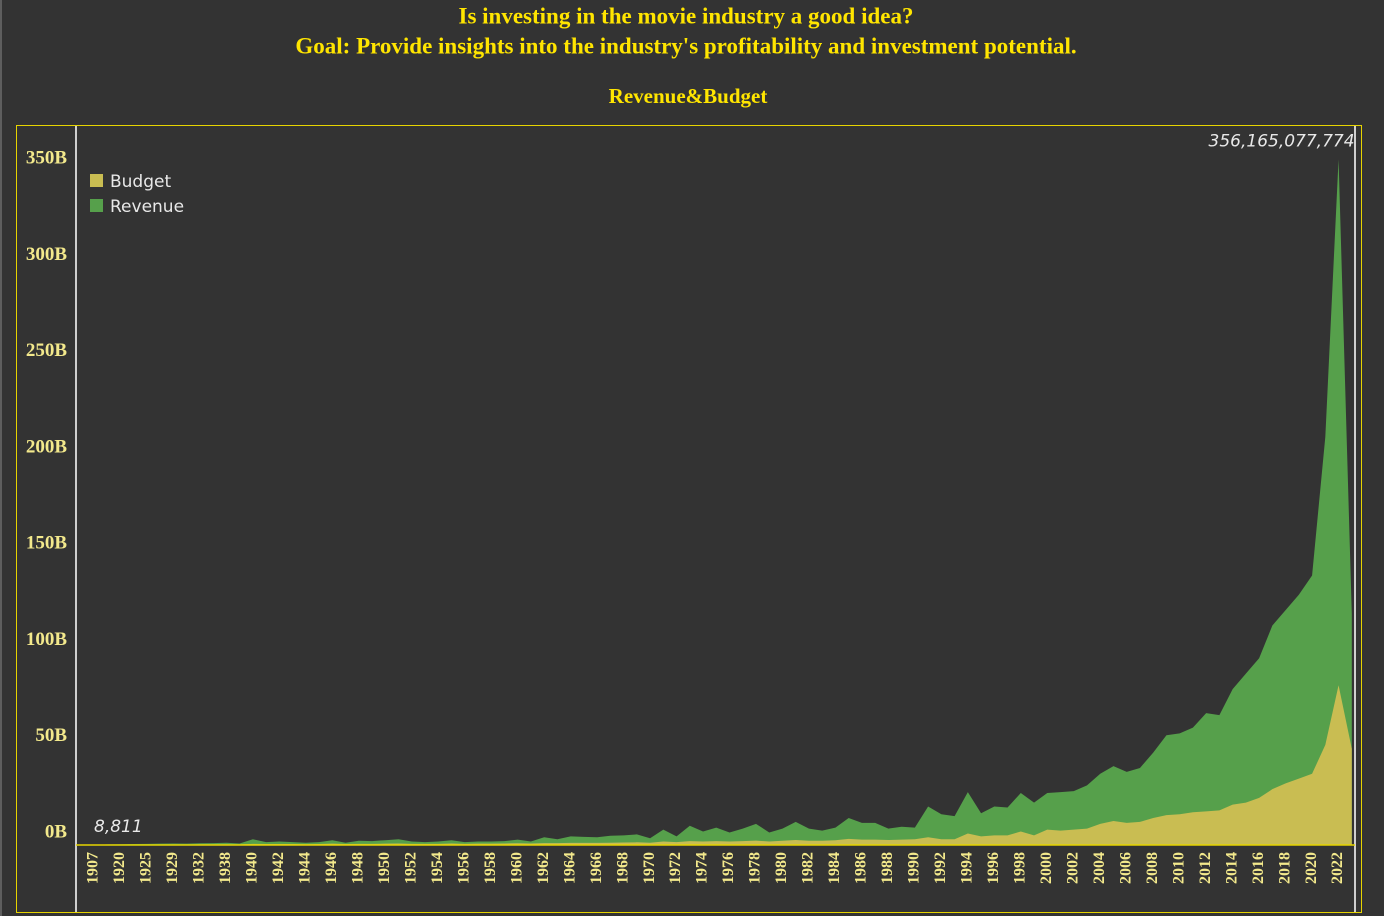 This screenshot has height=916, width=1384. What do you see at coordinates (384, 868) in the screenshot?
I see `x-tick-label: 1950` at bounding box center [384, 868].